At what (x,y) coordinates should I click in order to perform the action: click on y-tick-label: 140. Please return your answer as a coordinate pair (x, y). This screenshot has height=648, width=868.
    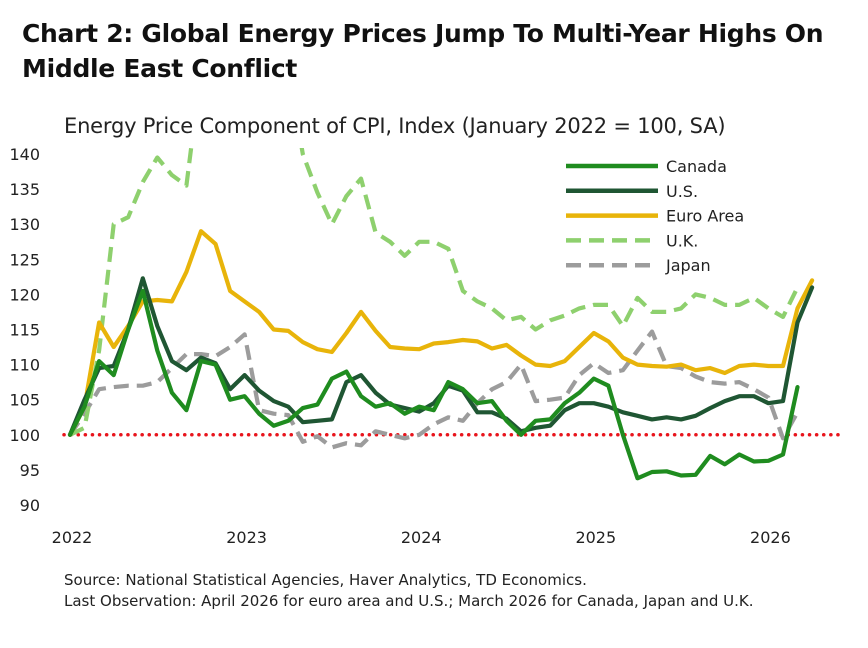
    Looking at the image, I should click on (24, 154).